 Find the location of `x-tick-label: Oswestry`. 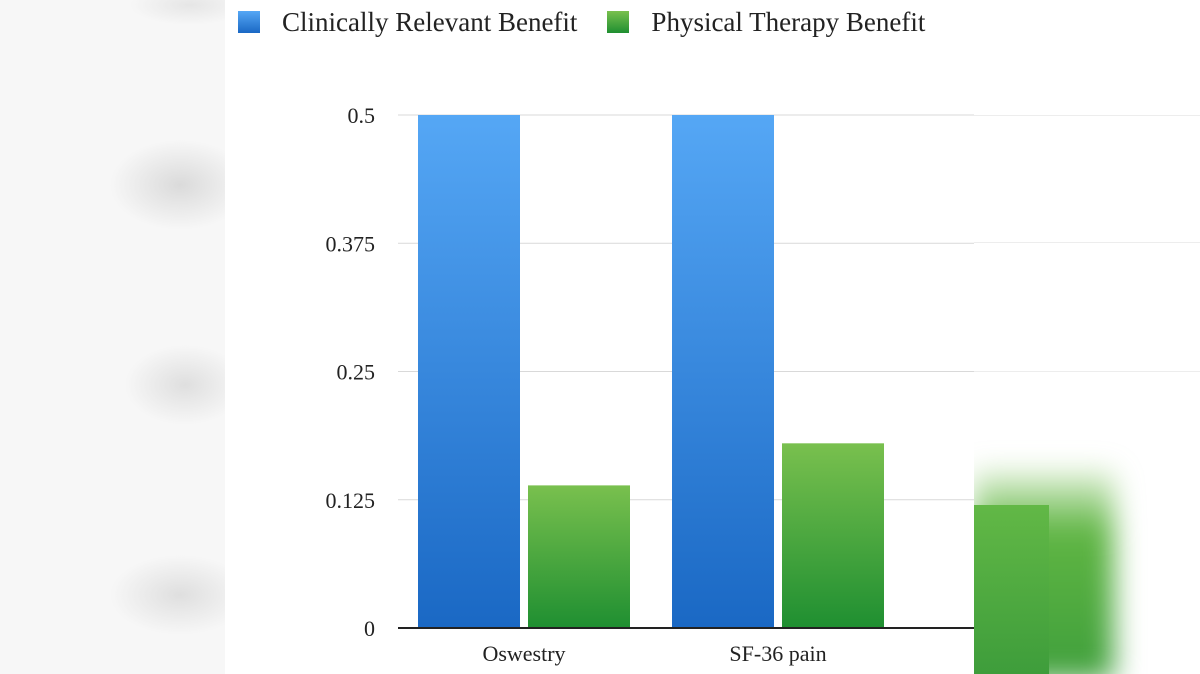

x-tick-label: Oswestry is located at coordinates (523, 653).